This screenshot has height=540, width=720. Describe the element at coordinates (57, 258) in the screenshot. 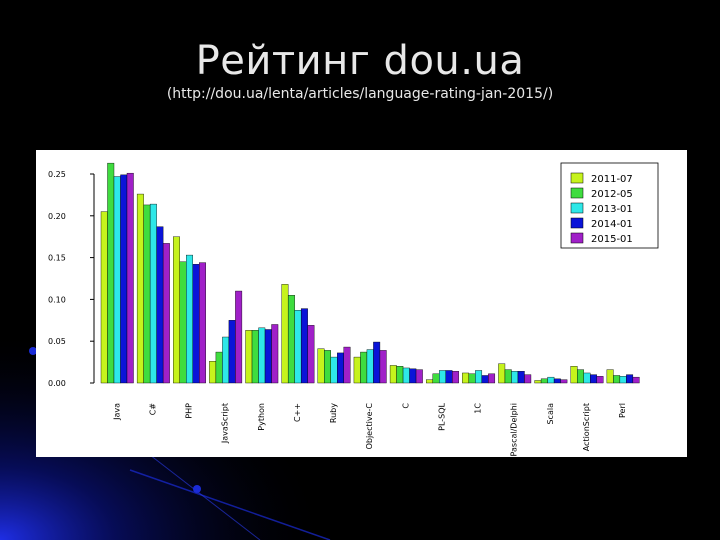

I see `y-tick-label: 0.15` at that location.